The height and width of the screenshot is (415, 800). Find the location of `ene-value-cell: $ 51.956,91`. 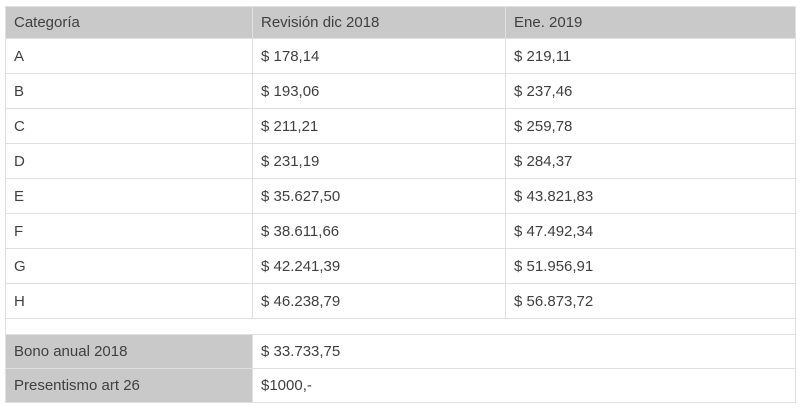

ene-value-cell: $ 51.956,91 is located at coordinates (650, 266).